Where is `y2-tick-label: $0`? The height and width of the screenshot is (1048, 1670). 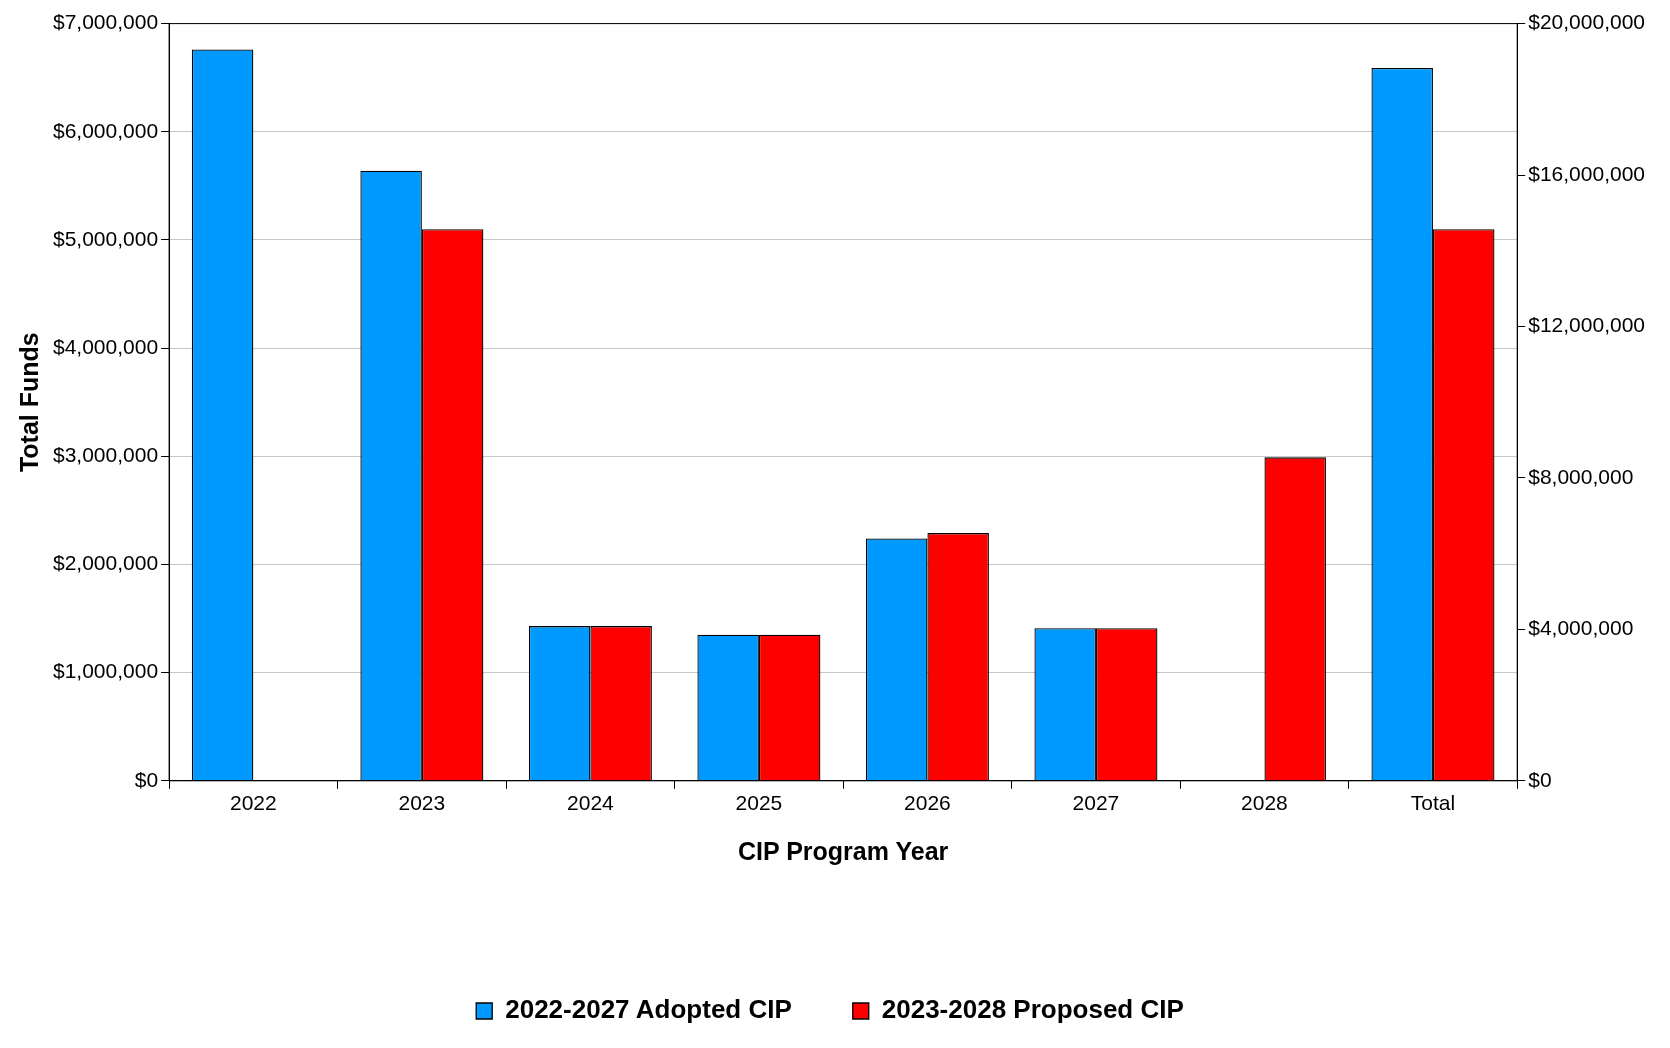
y2-tick-label: $0 is located at coordinates (1540, 779).